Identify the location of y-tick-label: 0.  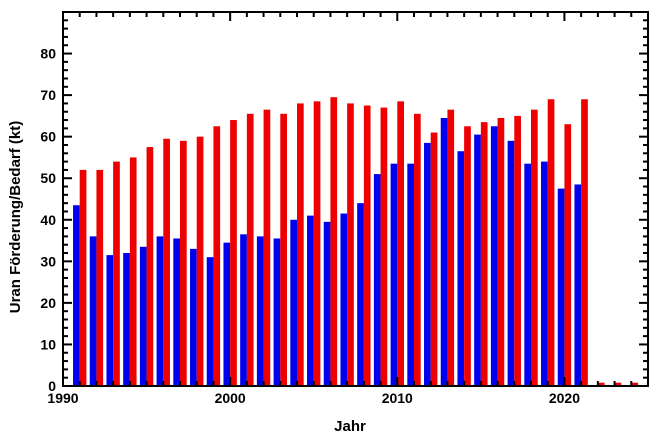
(52, 386).